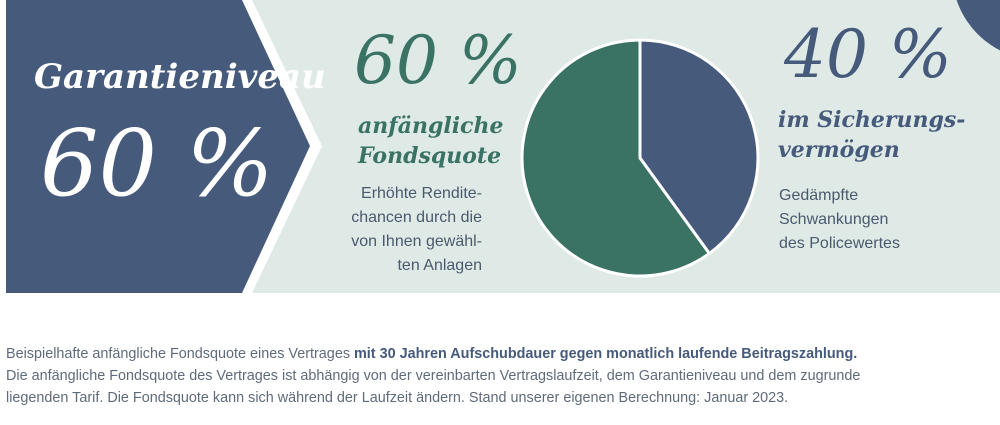 The image size is (1000, 425). I want to click on fund-desc-line: Erhöhte Rendite-, so click(421, 193).